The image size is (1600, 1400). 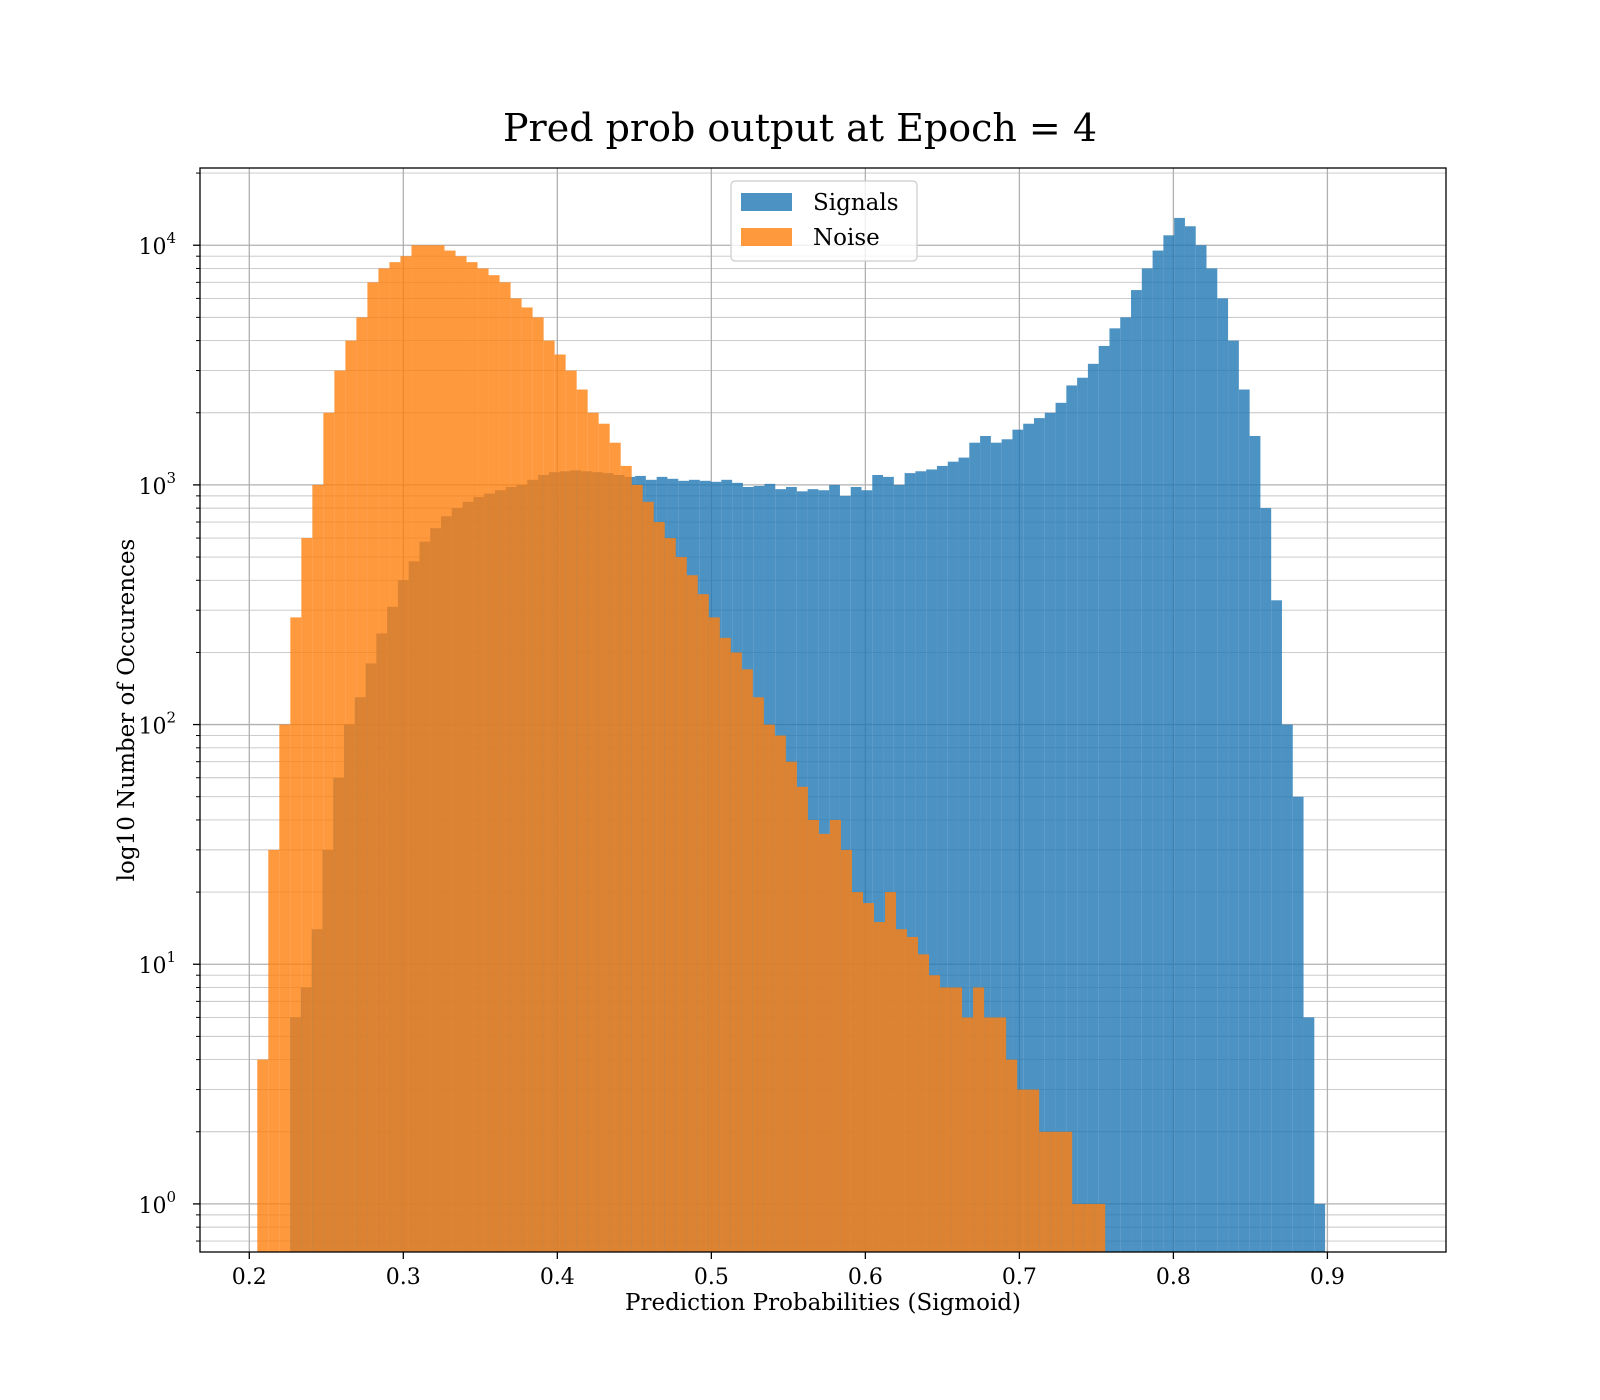 What do you see at coordinates (157, 724) in the screenshot?
I see `y-tick-label: 10²` at bounding box center [157, 724].